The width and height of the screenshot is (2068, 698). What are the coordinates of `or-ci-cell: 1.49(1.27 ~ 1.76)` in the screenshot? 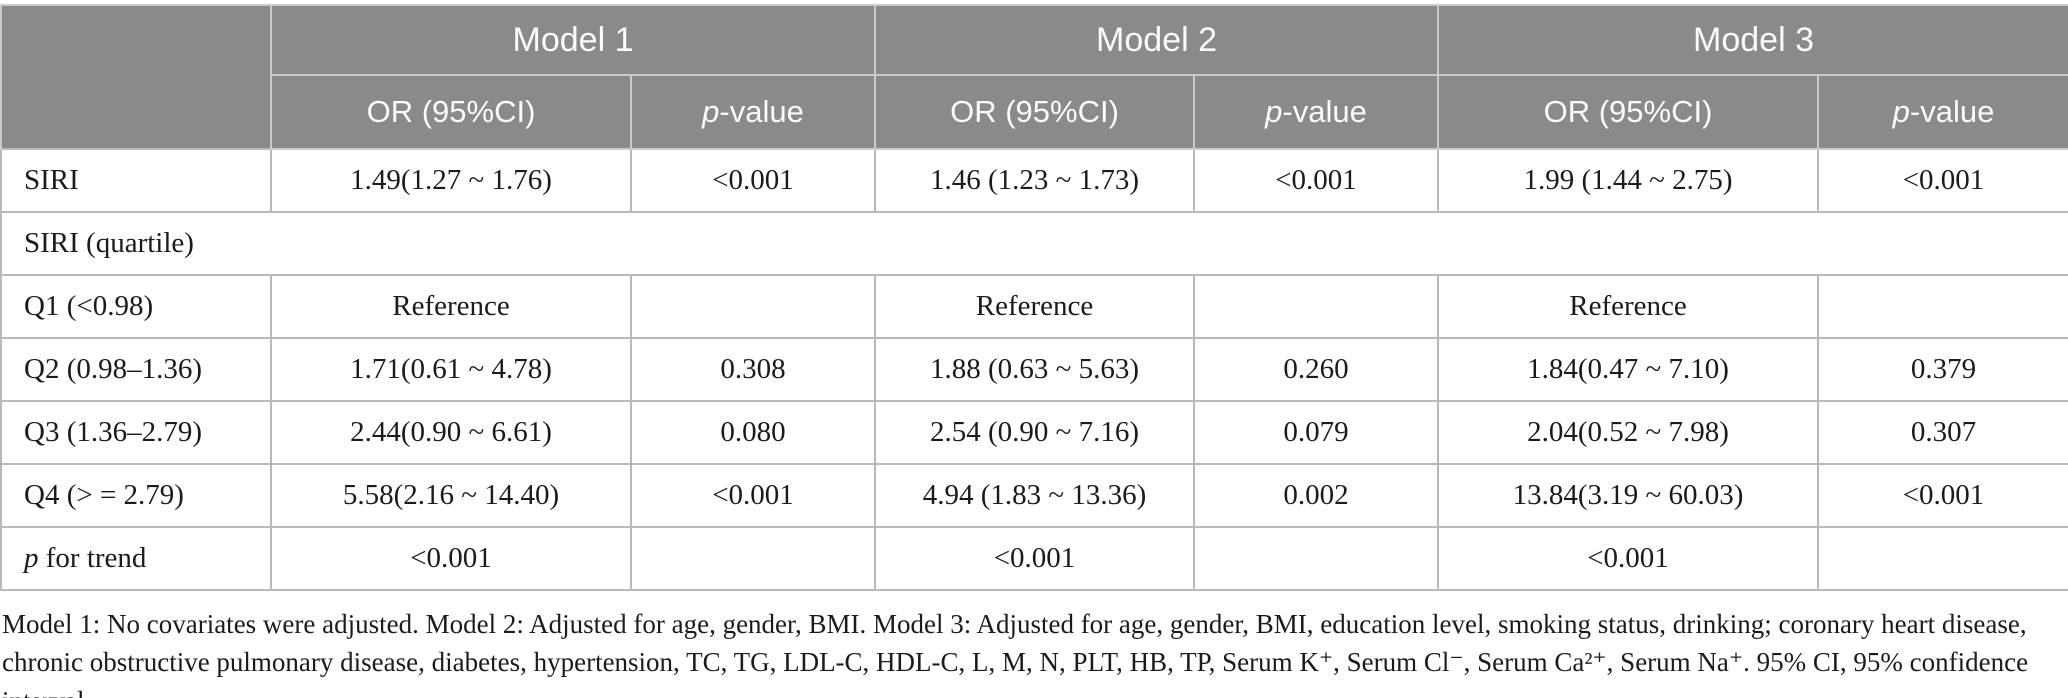 It's located at (451, 180).